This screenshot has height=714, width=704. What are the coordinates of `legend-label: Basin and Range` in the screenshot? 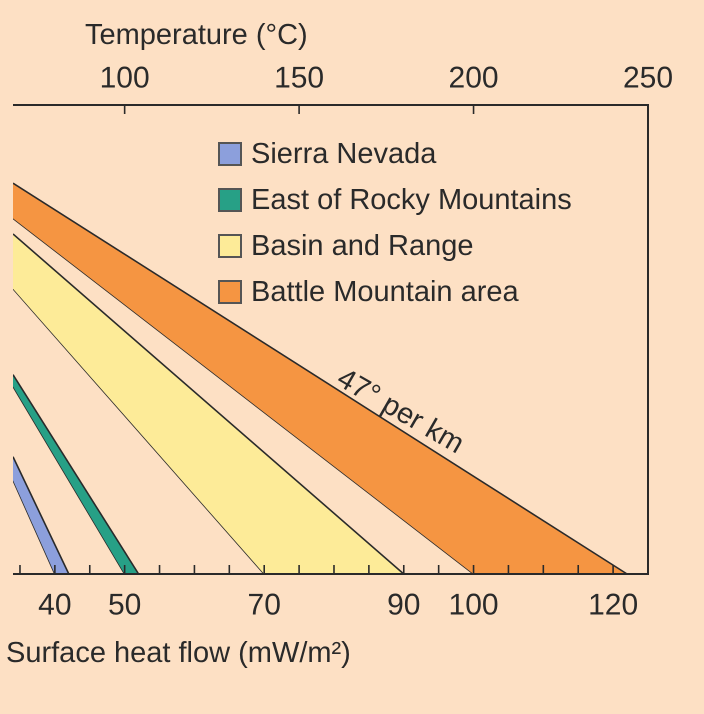 It's located at (362, 246).